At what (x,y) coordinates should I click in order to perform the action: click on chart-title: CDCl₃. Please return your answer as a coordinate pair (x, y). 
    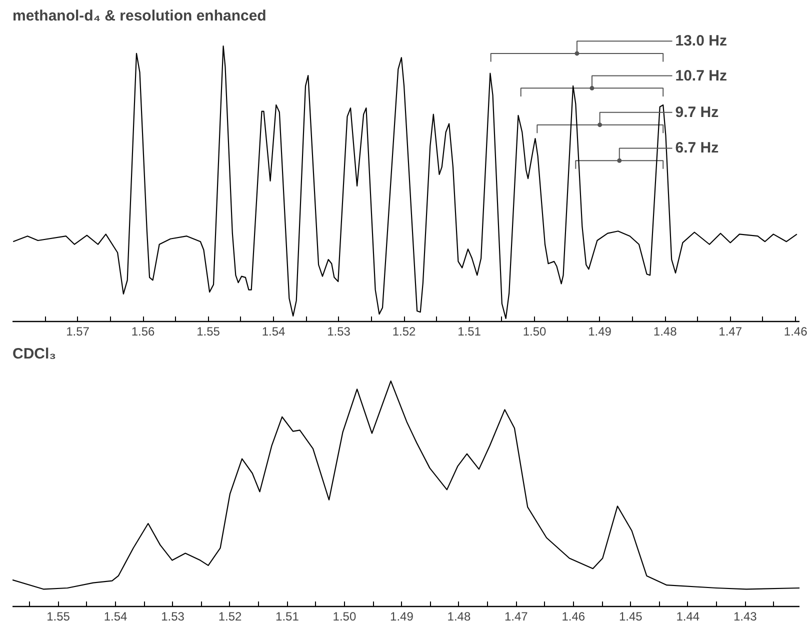
    Looking at the image, I should click on (34, 354).